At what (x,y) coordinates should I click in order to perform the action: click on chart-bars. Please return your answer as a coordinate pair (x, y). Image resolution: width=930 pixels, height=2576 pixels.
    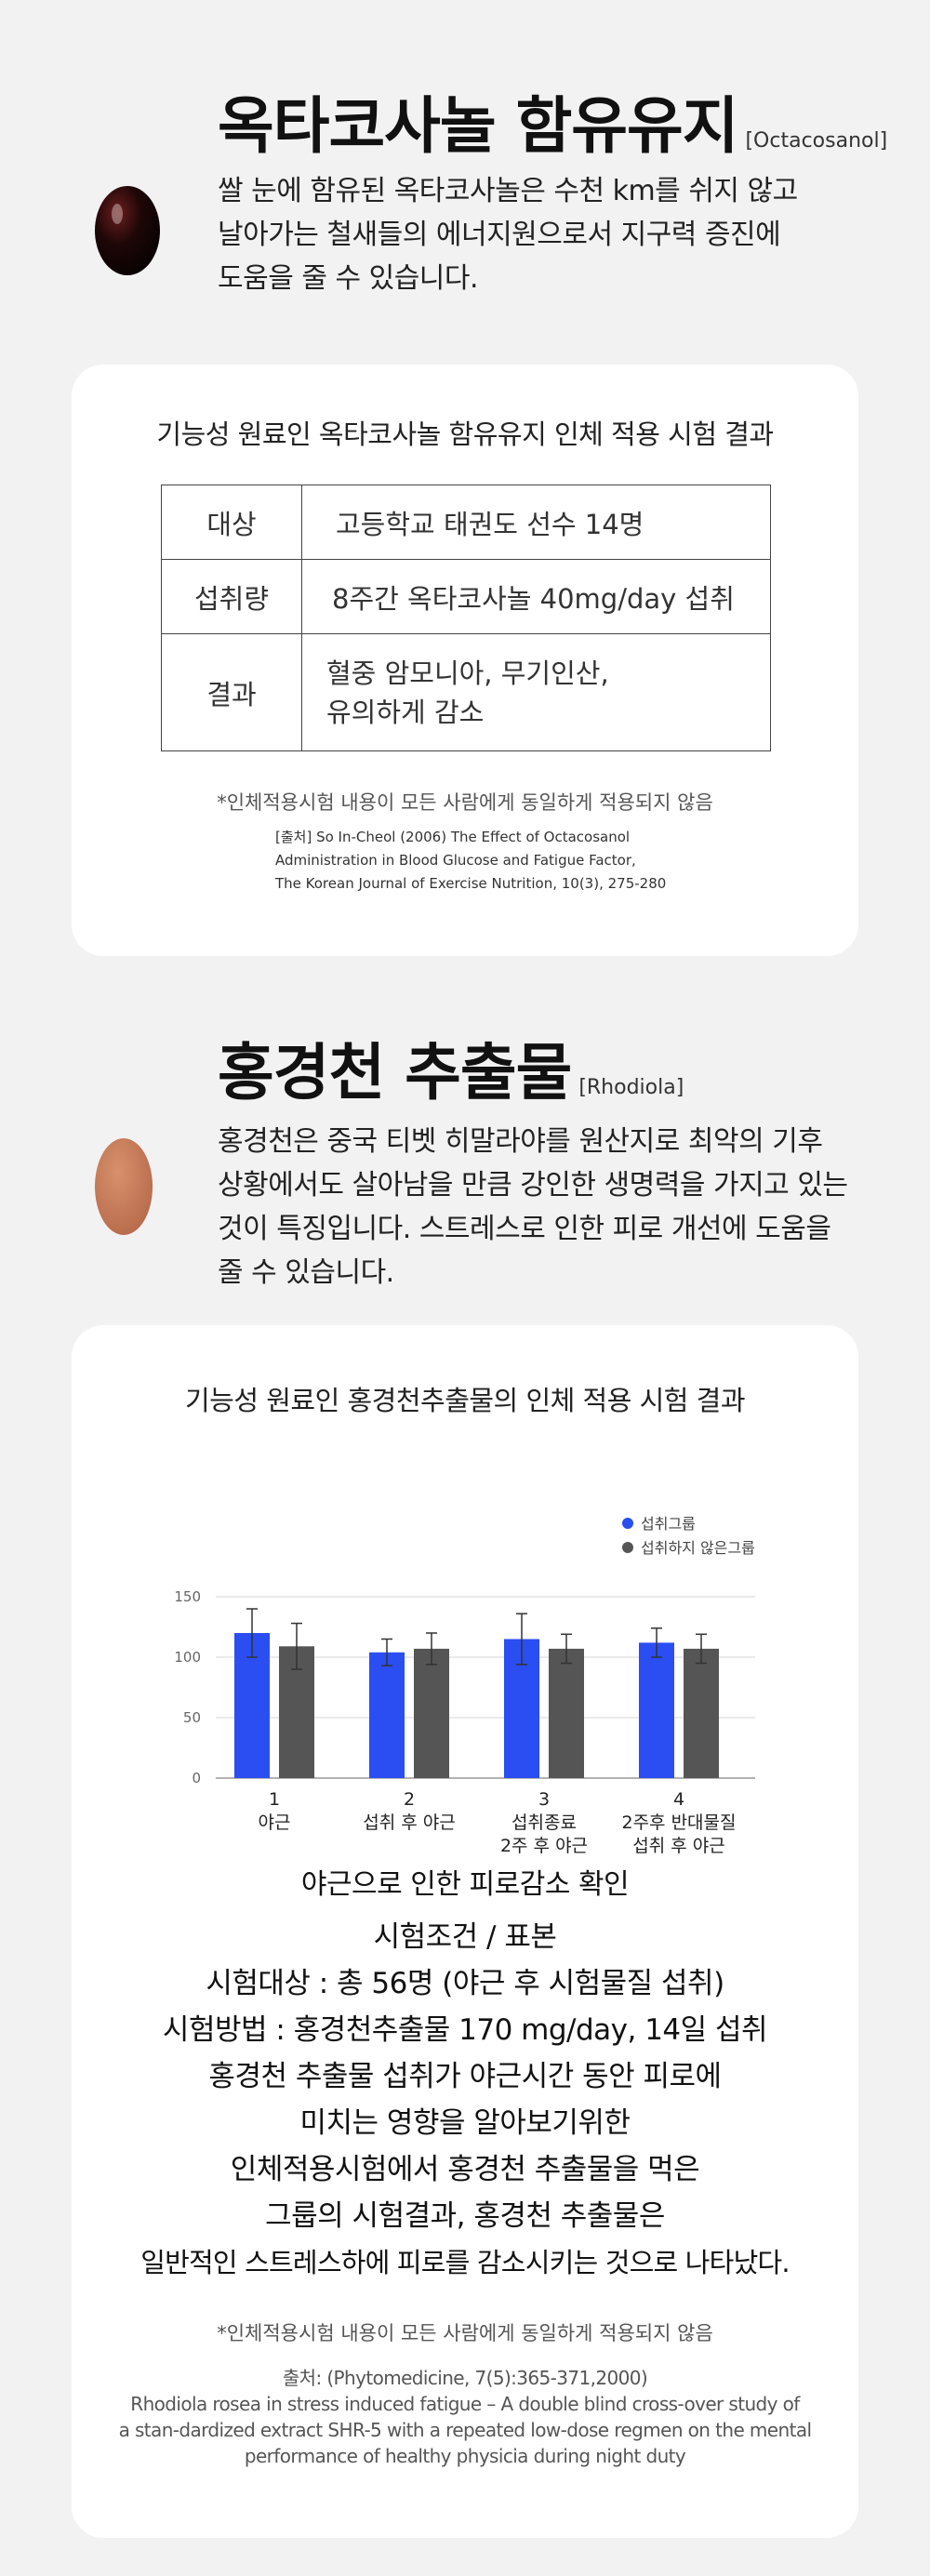
    Looking at the image, I should click on (477, 1693).